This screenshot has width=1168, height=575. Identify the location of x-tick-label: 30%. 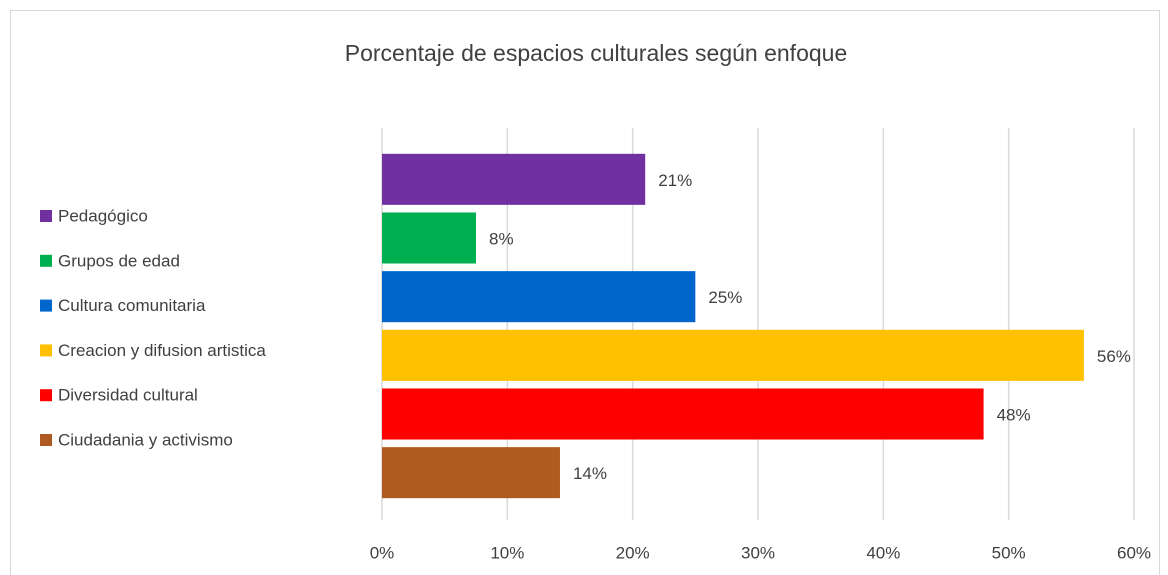
(758, 552).